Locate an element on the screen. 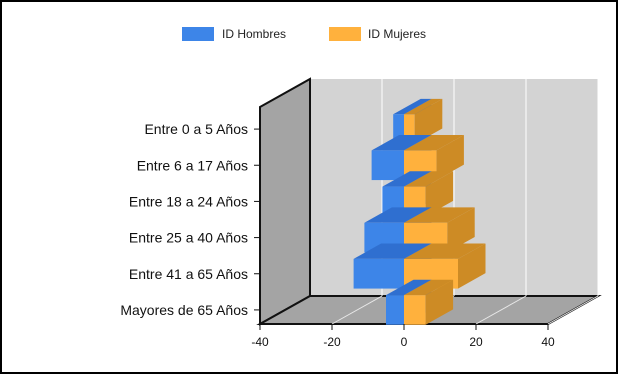  bar-hombres-5-top is located at coordinates (409, 287).